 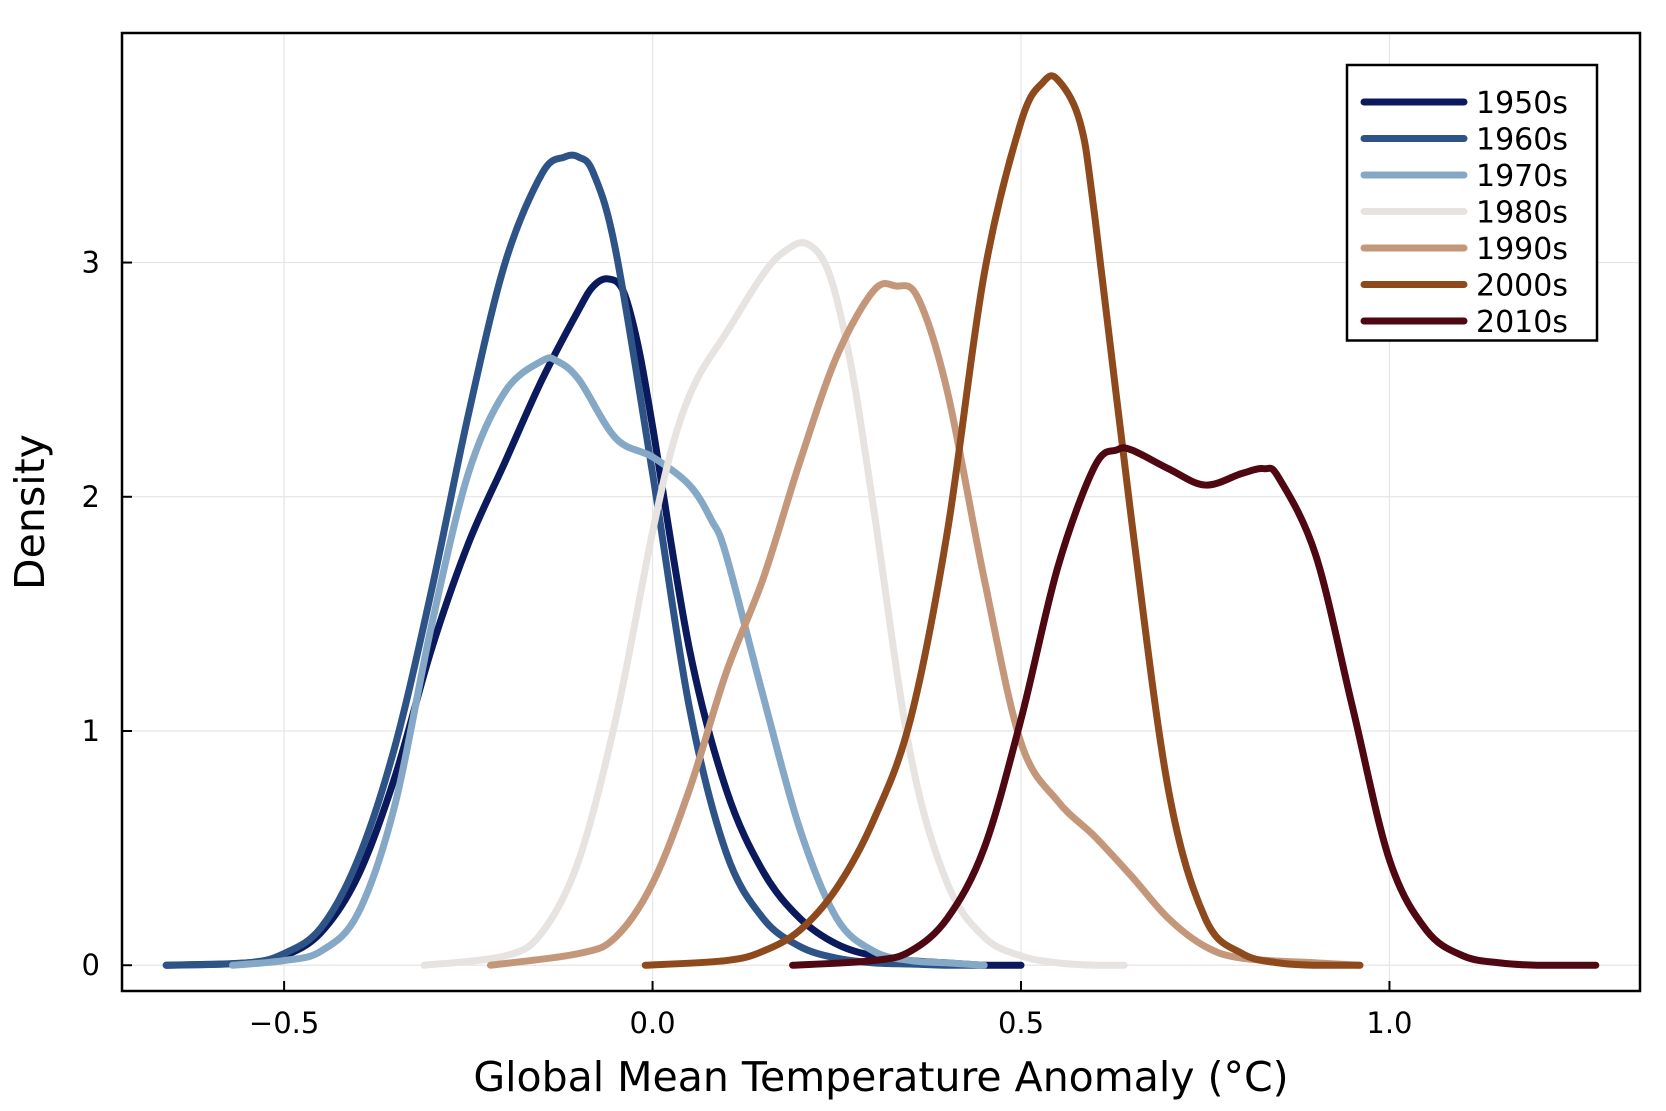 What do you see at coordinates (1522, 140) in the screenshot?
I see `legend-label: 1960s` at bounding box center [1522, 140].